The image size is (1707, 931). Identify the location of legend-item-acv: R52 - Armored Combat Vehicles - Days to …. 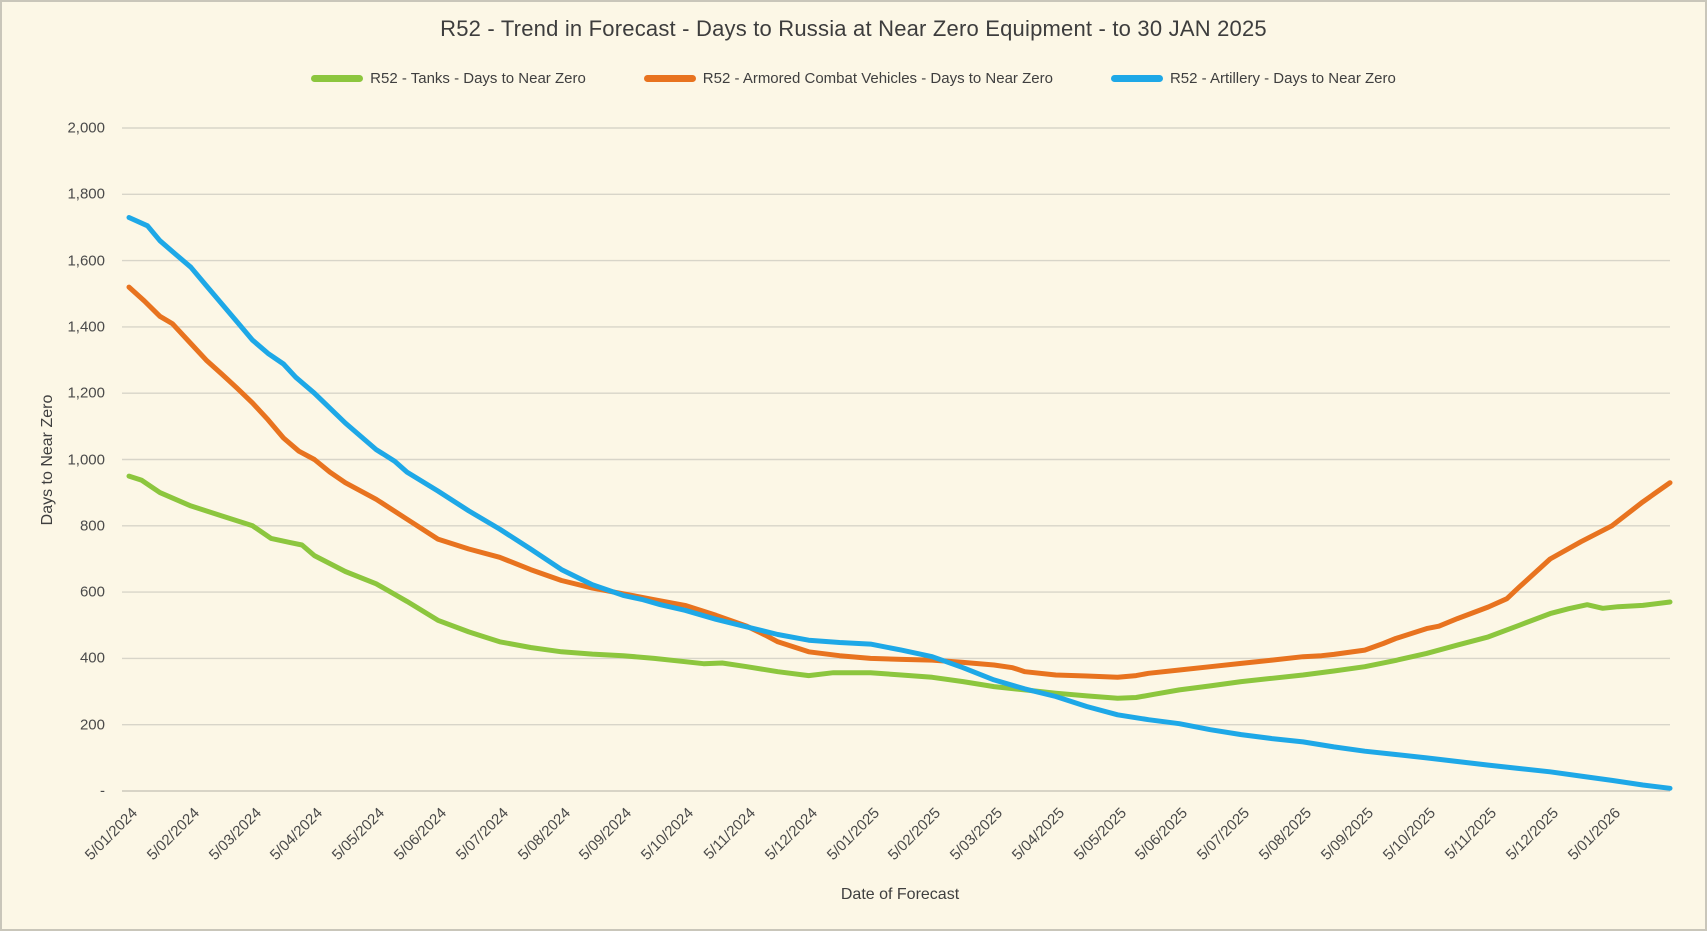
(848, 78).